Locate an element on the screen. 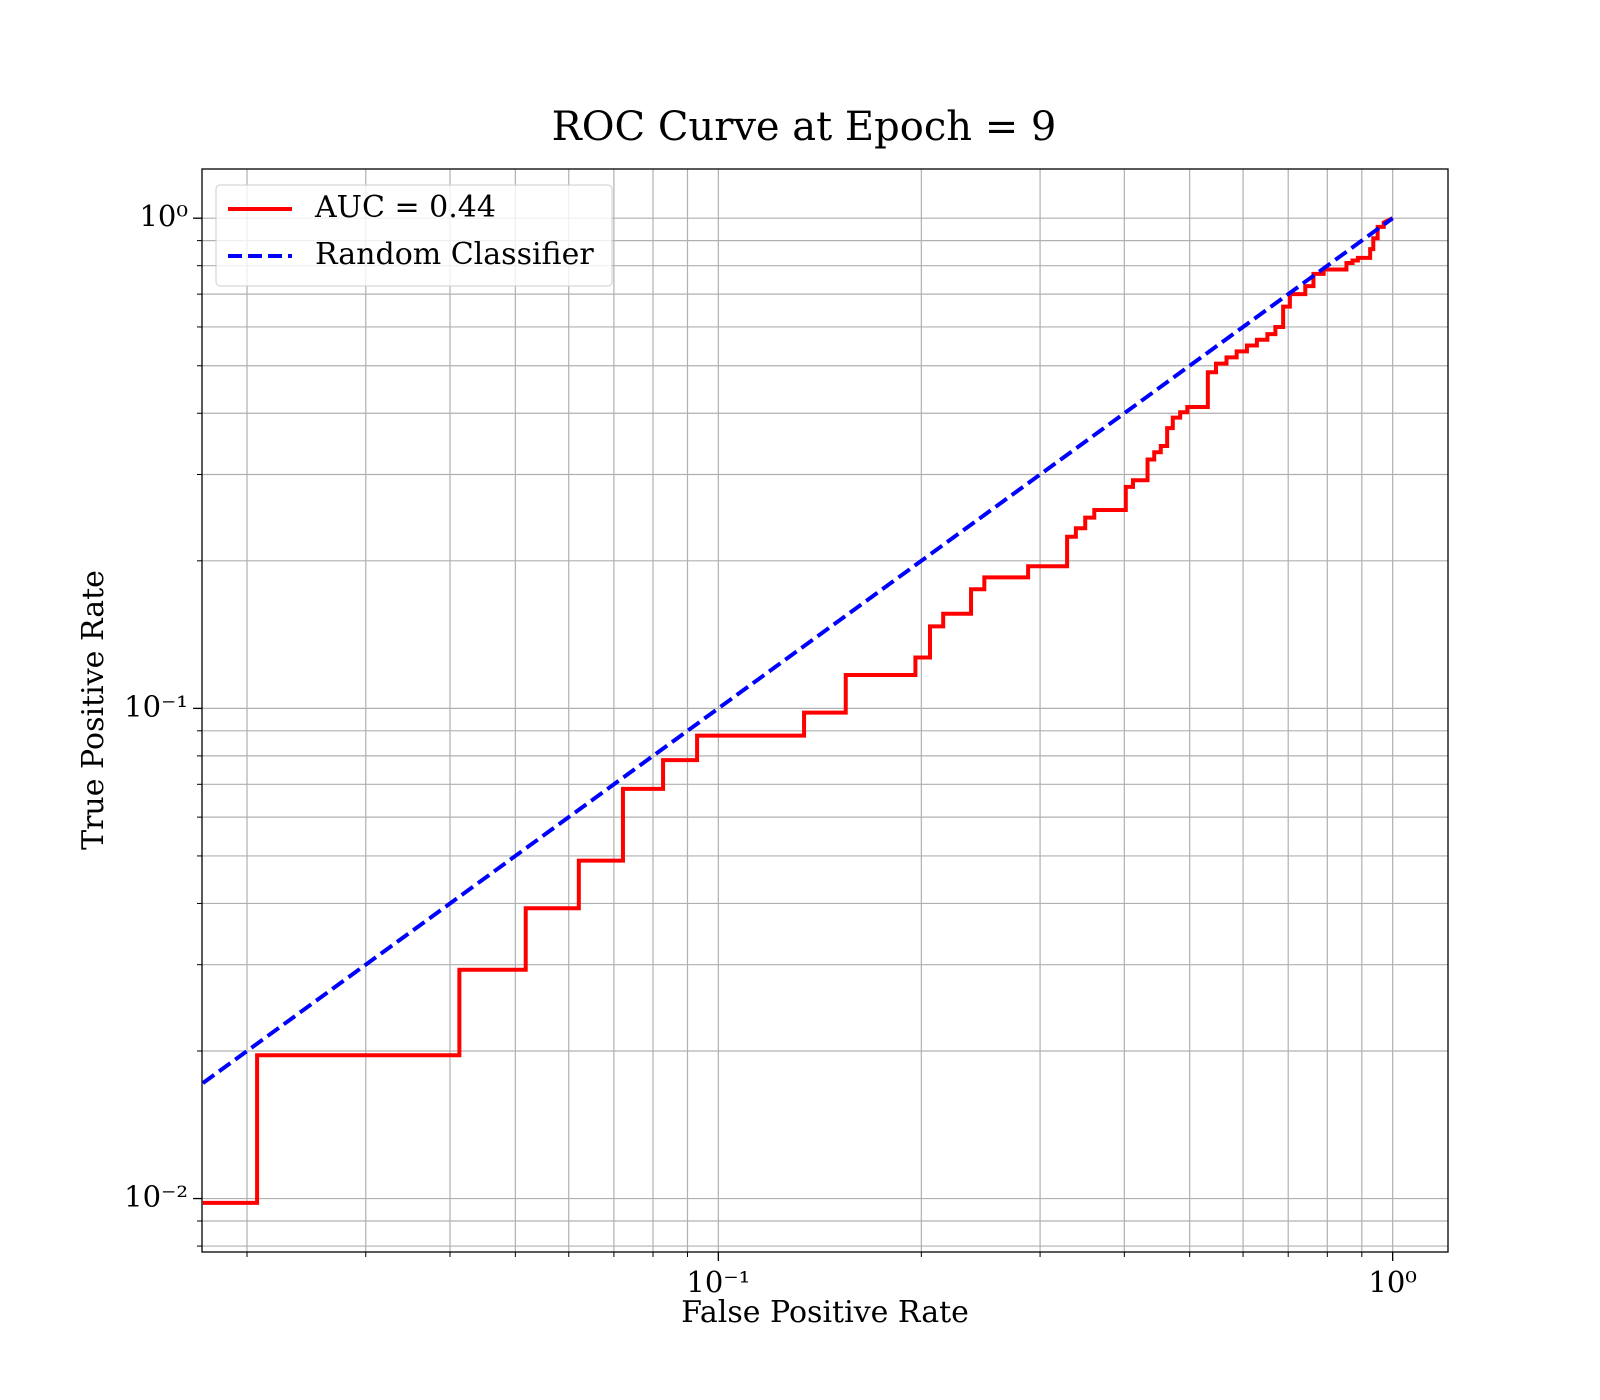  y-tick-label: 10⁻² is located at coordinates (156, 1197).